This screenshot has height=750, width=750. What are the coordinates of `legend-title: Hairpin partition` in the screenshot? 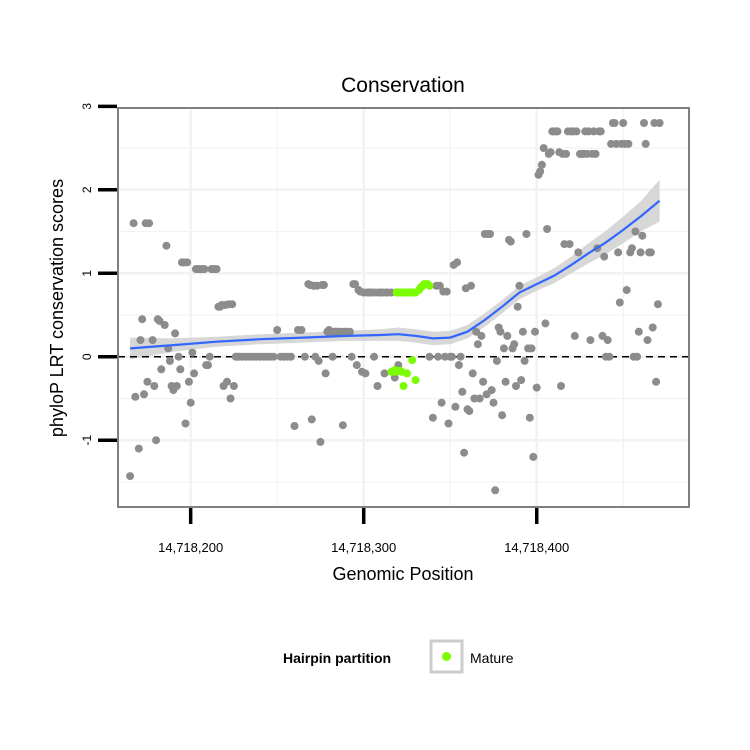 It's located at (337, 658).